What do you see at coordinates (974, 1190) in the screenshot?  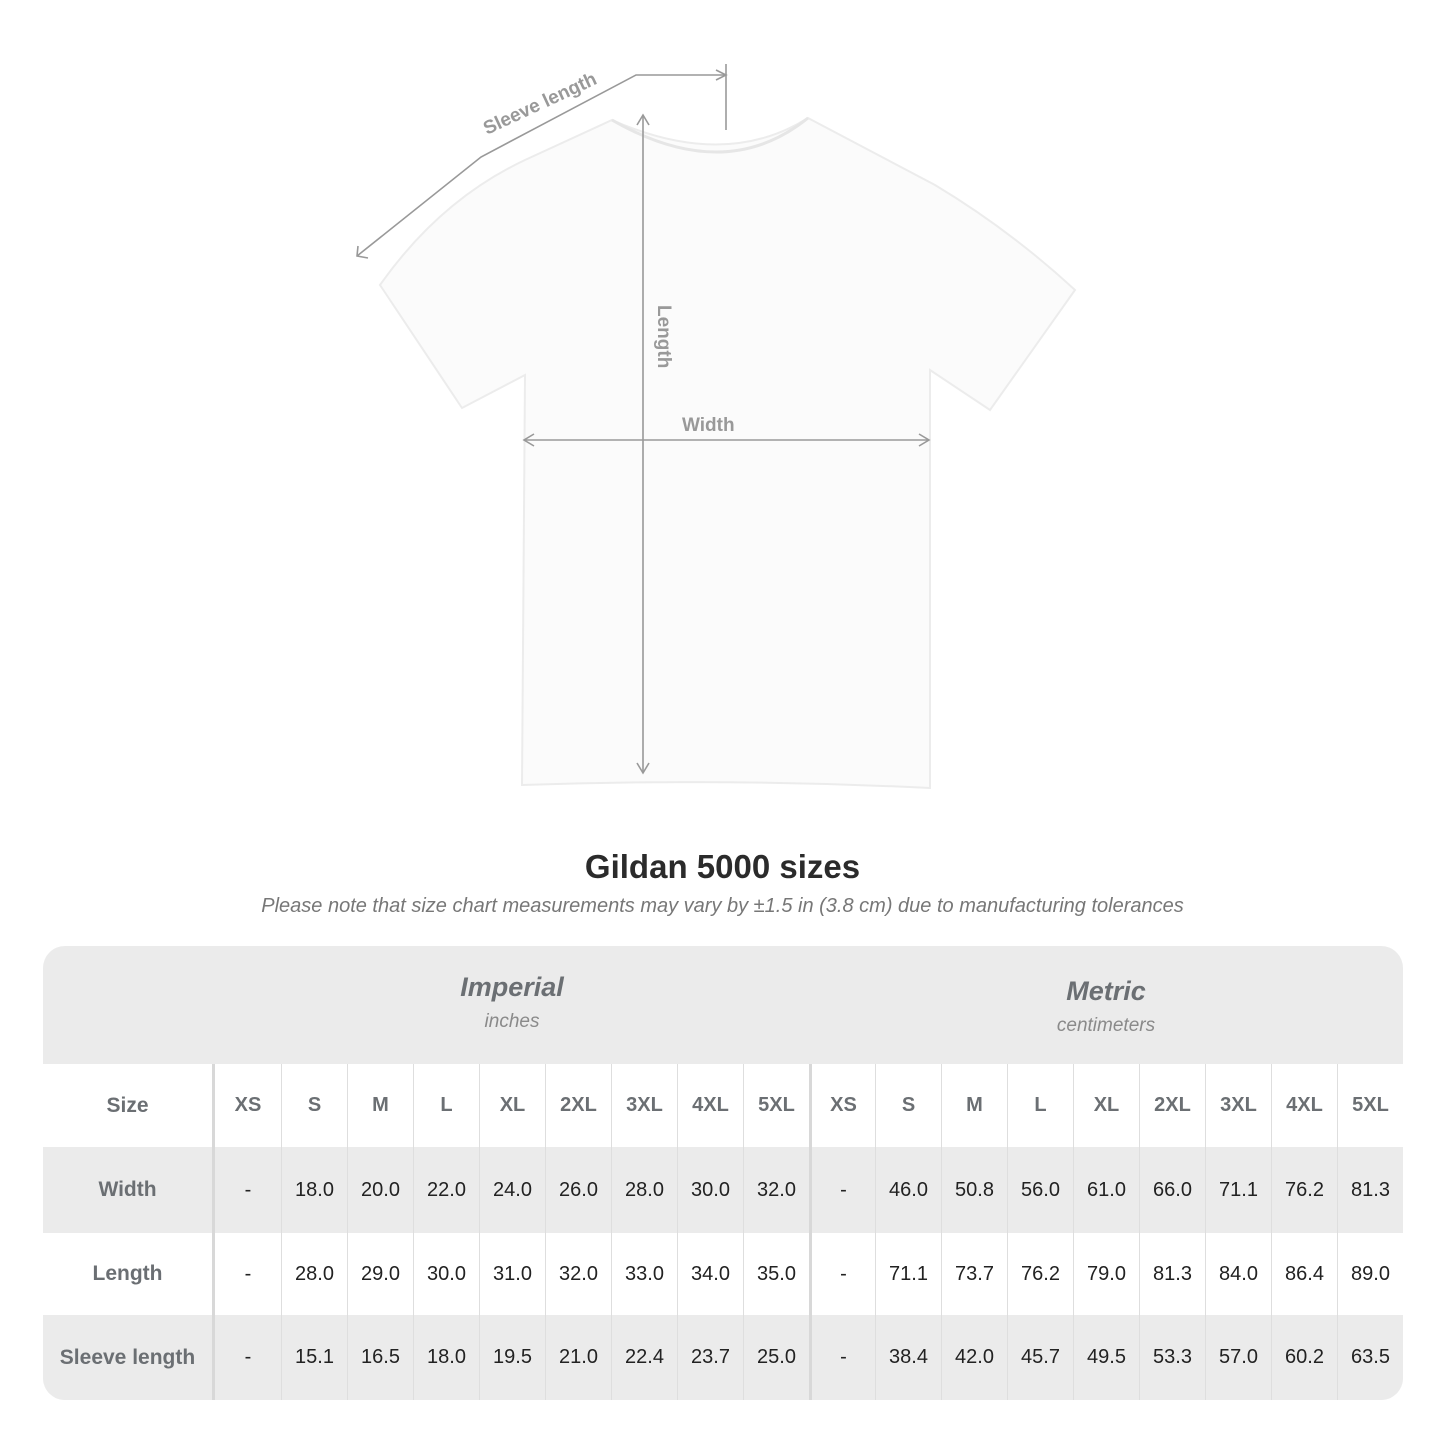 I see `metric-value: 50.8` at bounding box center [974, 1190].